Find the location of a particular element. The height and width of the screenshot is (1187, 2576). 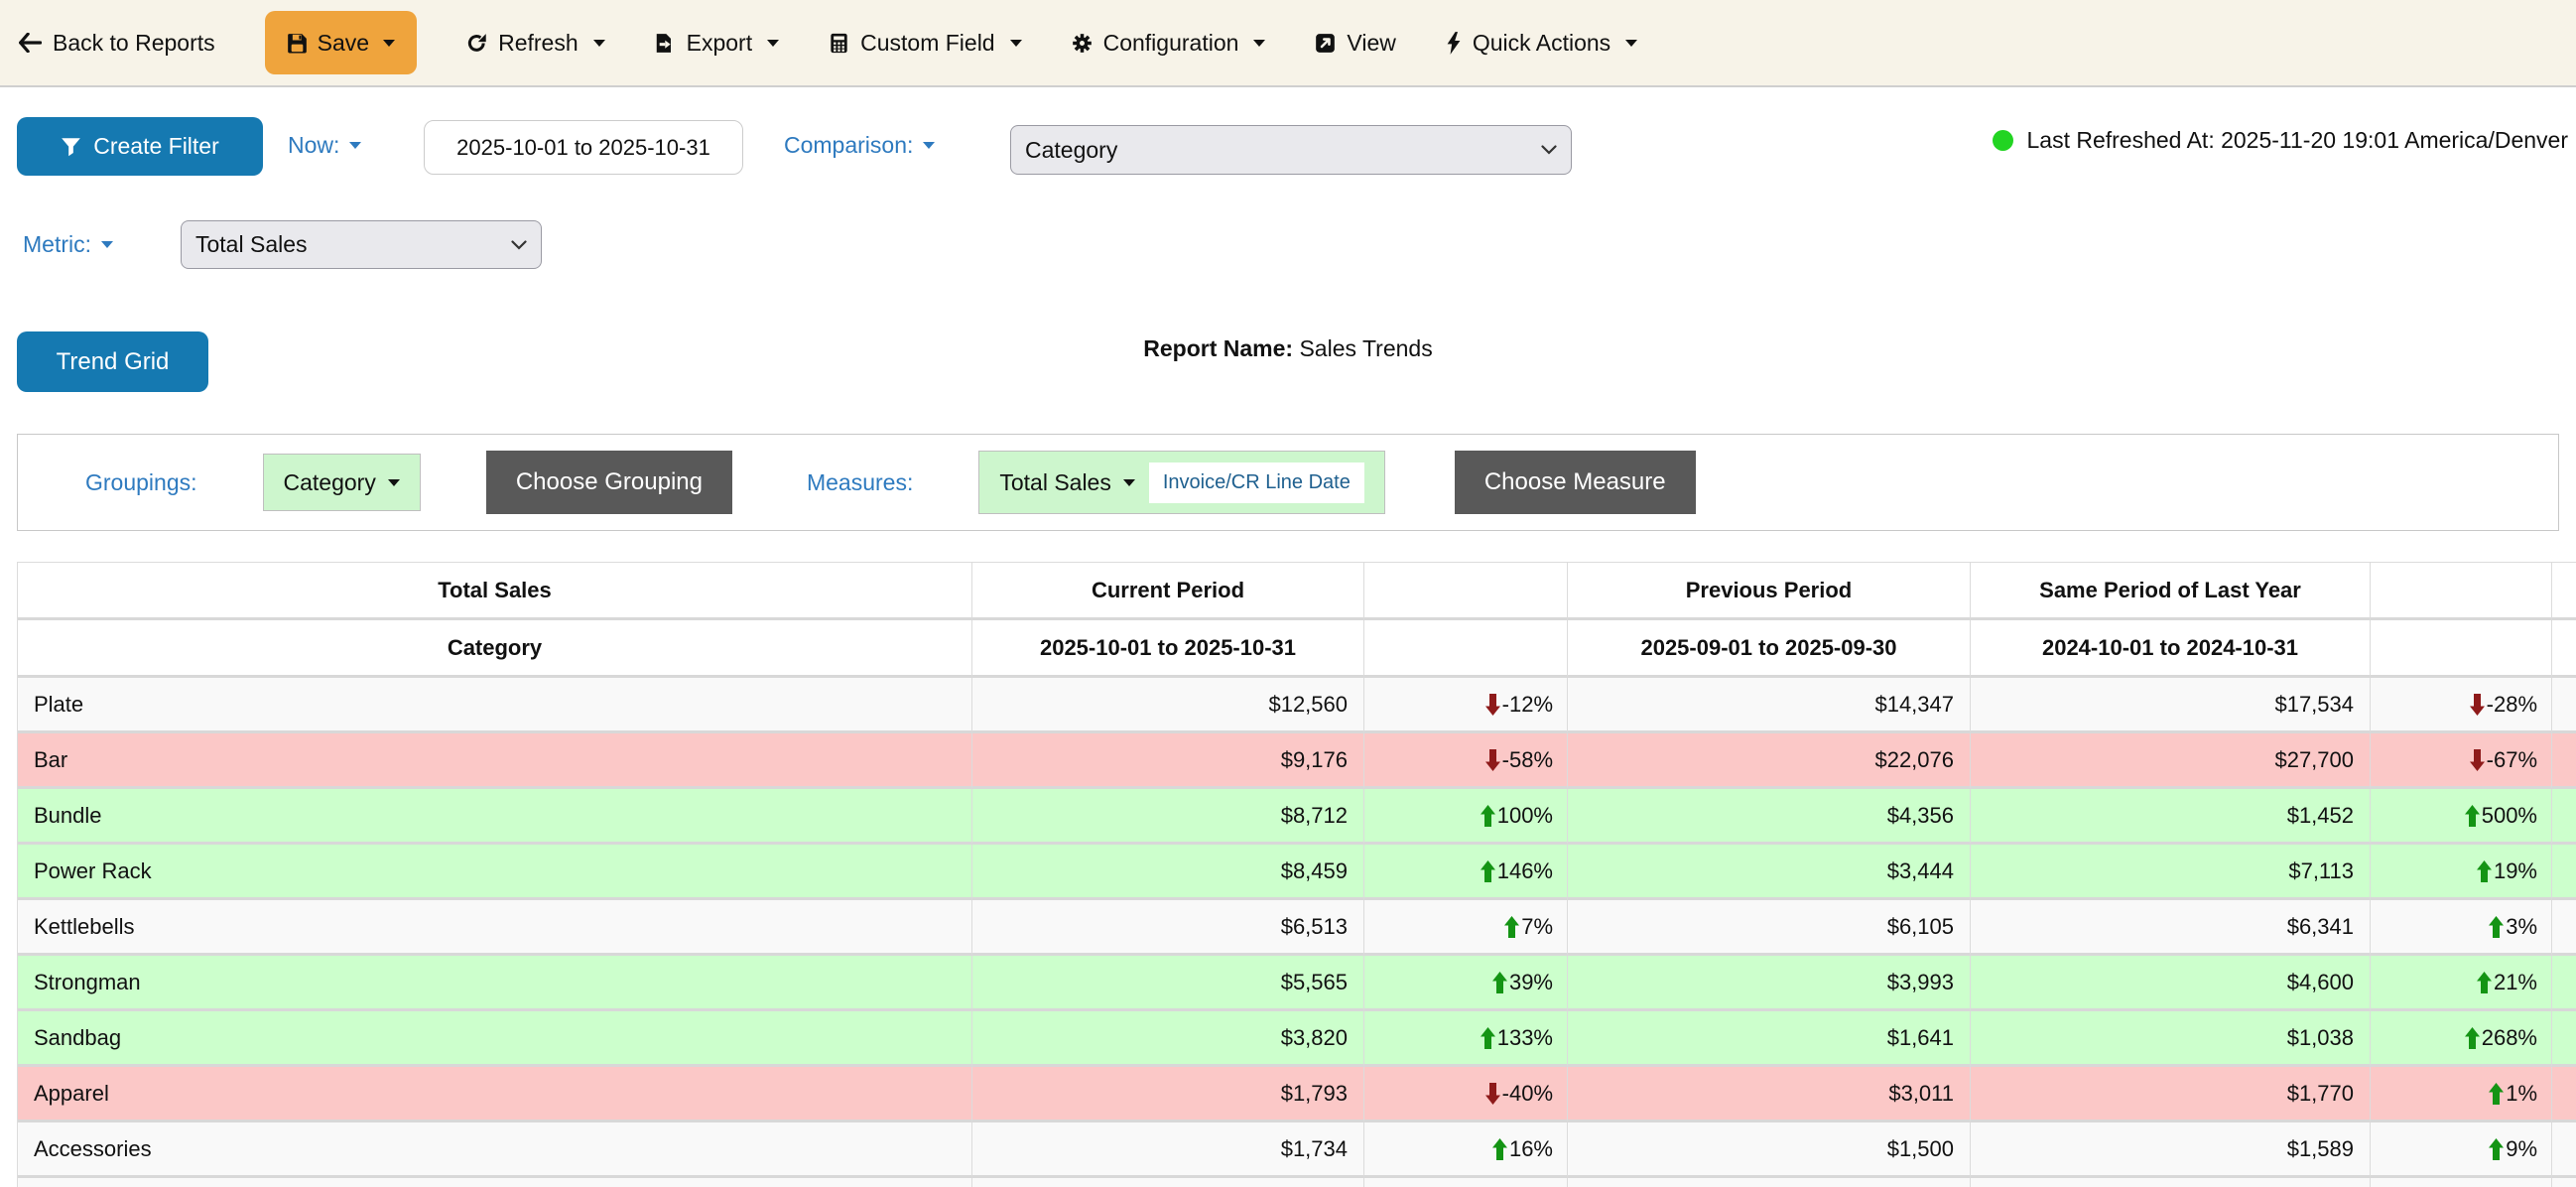

save-label: Save is located at coordinates (343, 42).